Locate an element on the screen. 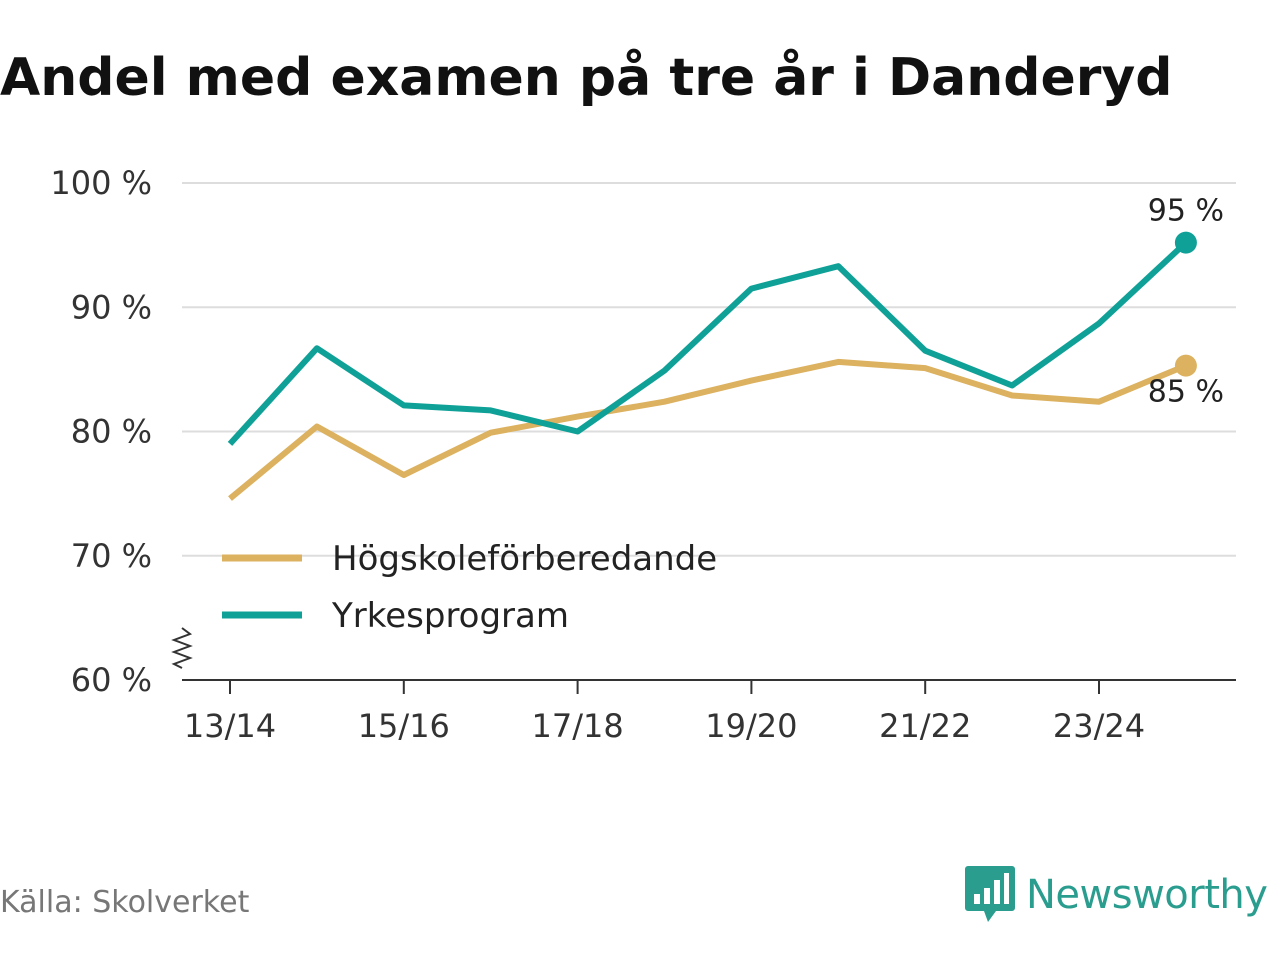  end-label-1: 95 % is located at coordinates (1186, 211).